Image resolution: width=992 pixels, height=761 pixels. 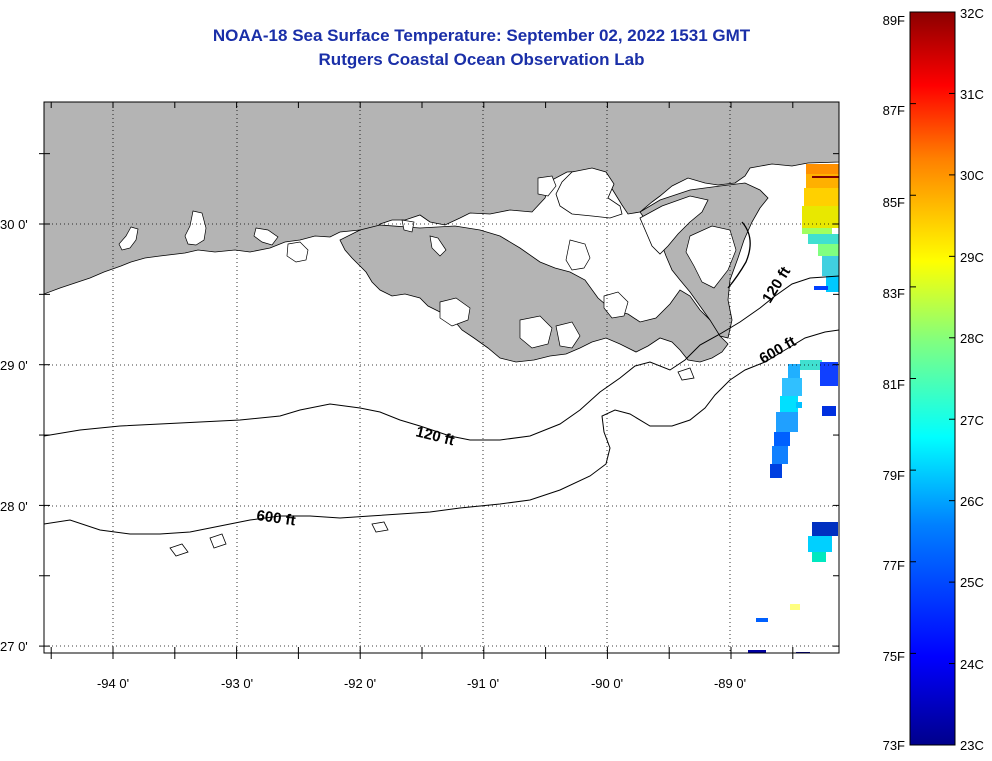 I want to click on cb-f-label: 89F, so click(x=894, y=20).